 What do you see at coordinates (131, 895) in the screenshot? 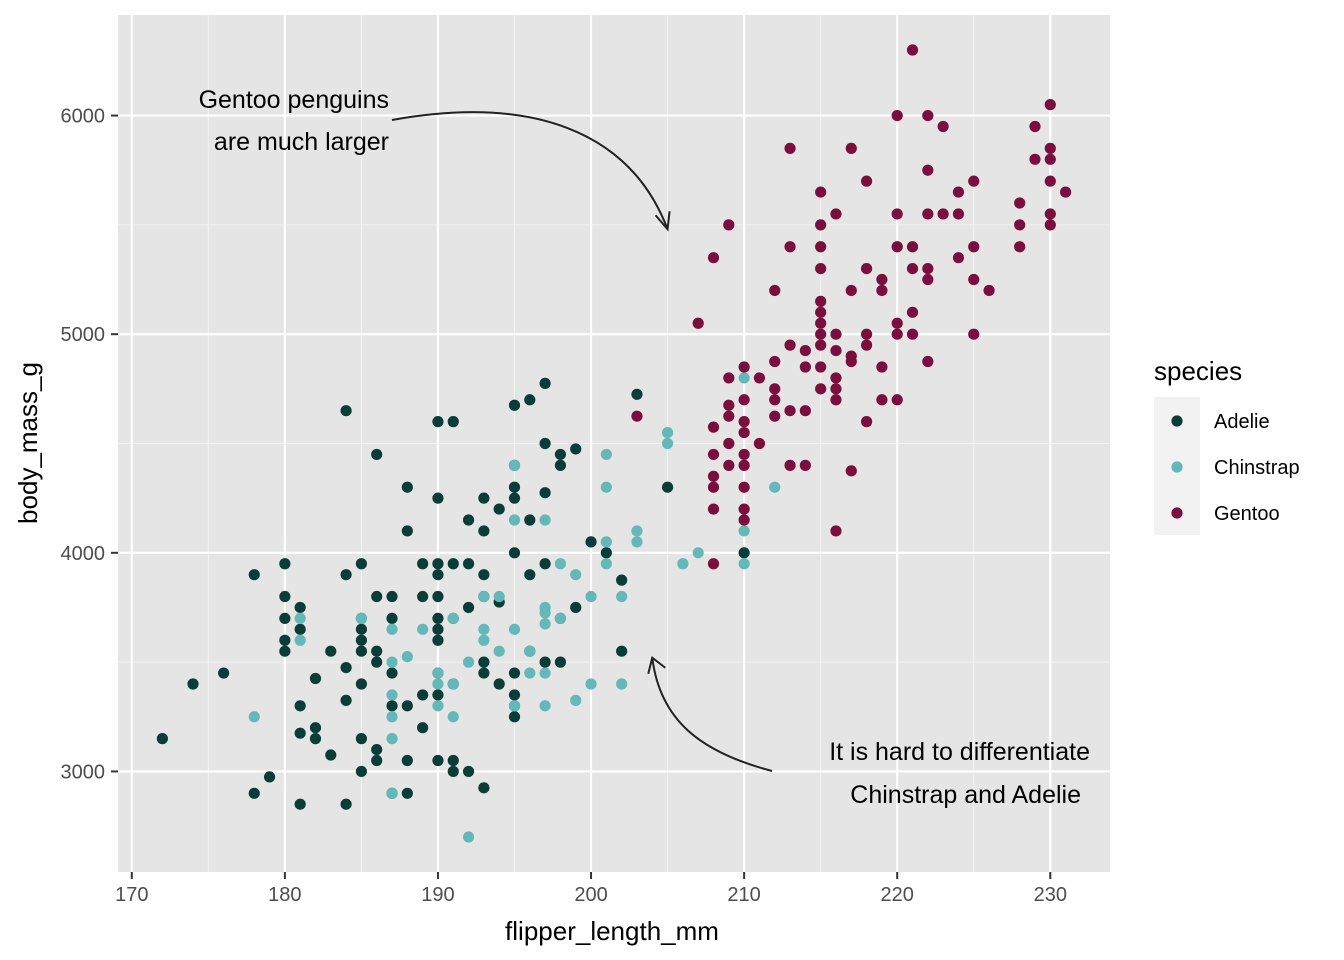
I see `x-tick-label: 170` at bounding box center [131, 895].